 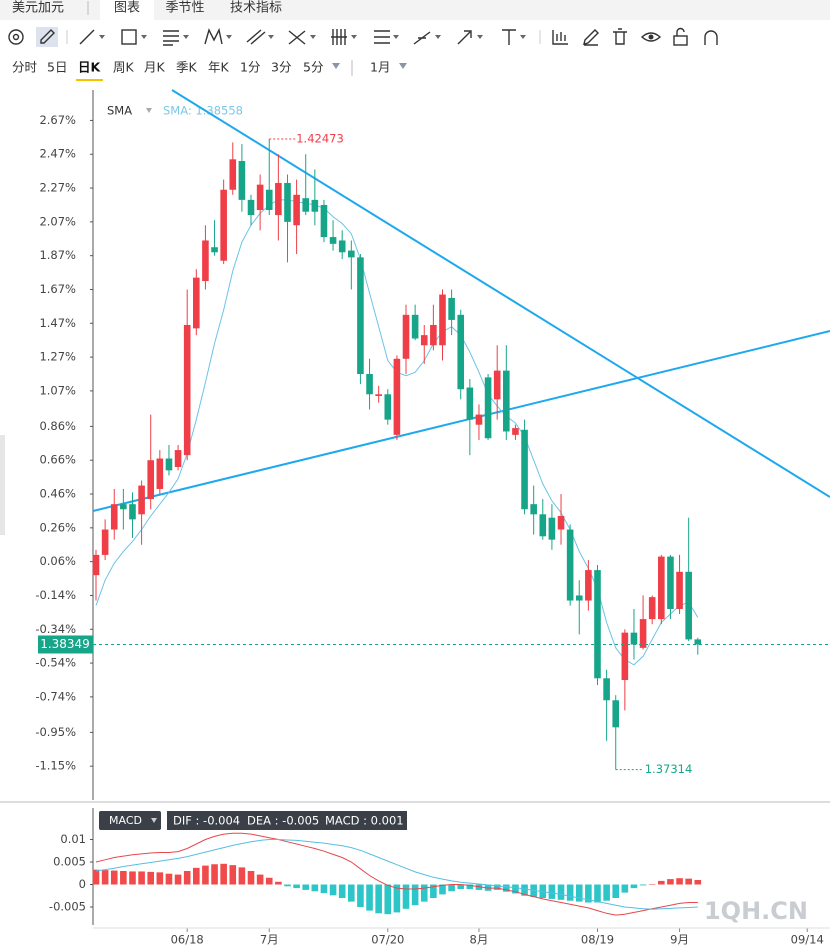 I want to click on indicator-readout: SMA: 1.38558, so click(x=203, y=111).